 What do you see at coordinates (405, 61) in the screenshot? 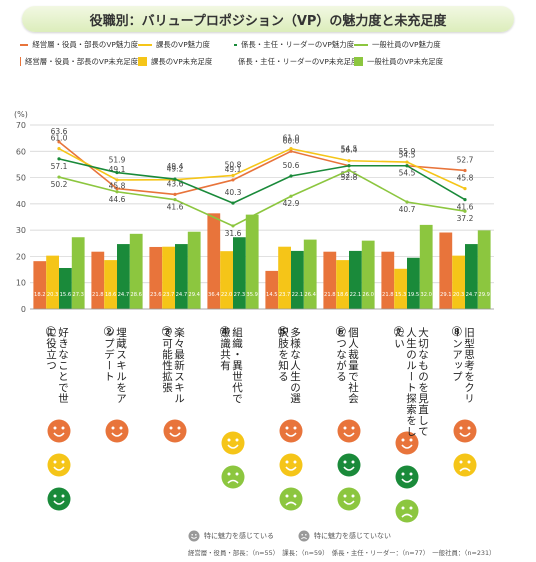
I see `legend-bar-label: 一般社員のVP未充足度` at bounding box center [405, 61].